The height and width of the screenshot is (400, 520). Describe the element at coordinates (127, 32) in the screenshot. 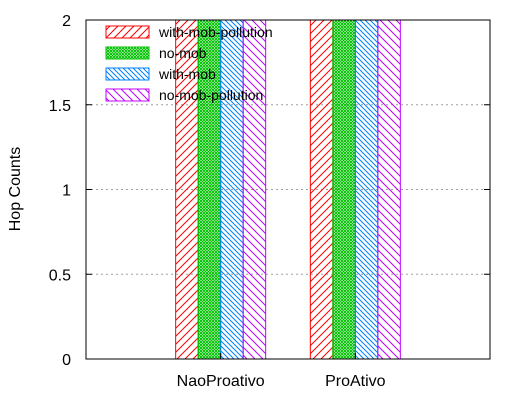

I see `legend-swatch-with-mob-pollution` at that location.